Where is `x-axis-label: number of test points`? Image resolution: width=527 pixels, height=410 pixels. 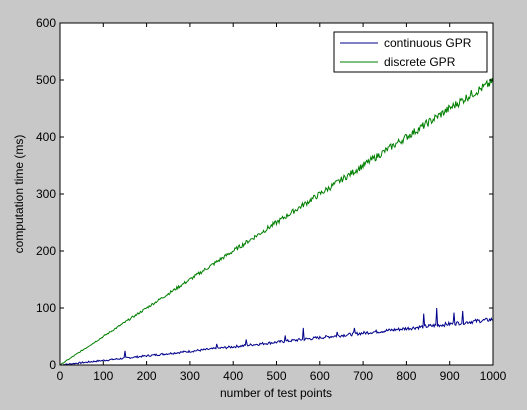 x-axis-label: number of test points is located at coordinates (276, 393).